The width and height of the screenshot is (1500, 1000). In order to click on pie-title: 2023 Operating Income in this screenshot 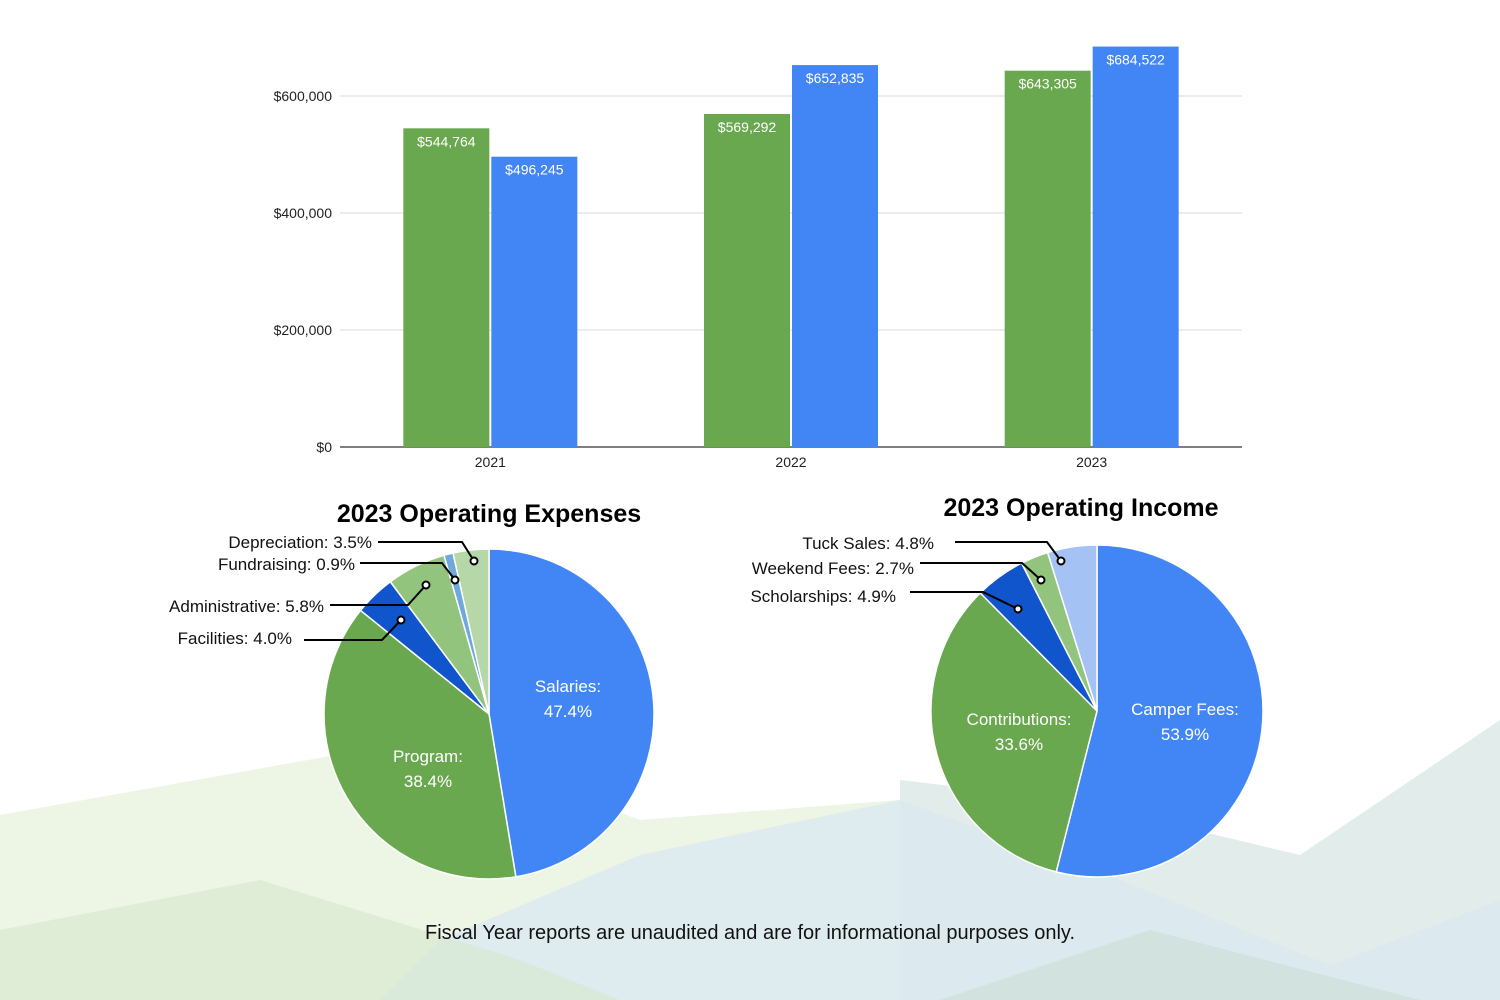, I will do `click(1080, 508)`.